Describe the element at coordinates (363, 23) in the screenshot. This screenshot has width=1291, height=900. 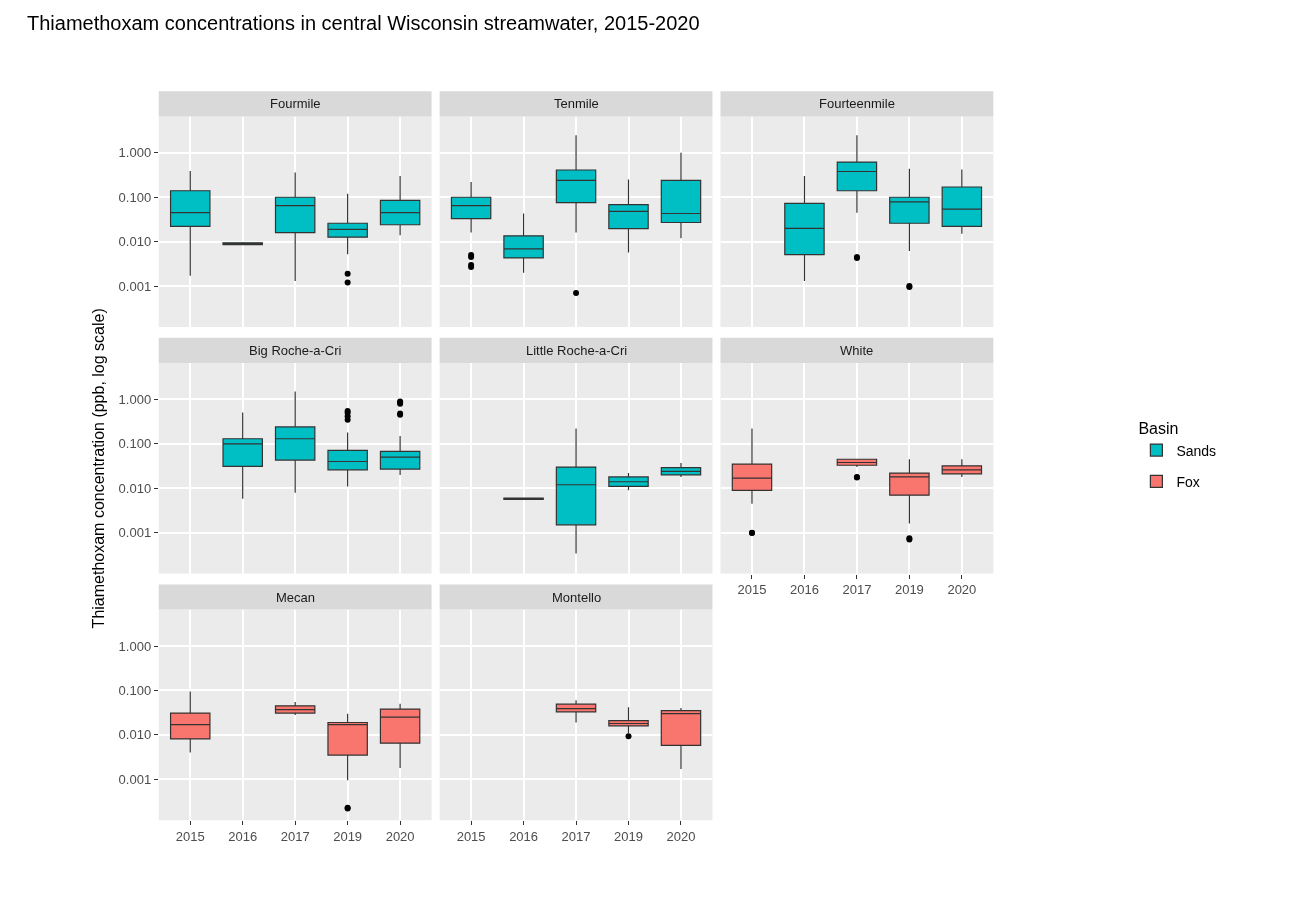
I see `text: Thiamethoxam concentrations in central Wisconsin streamwater, 2015-2020` at that location.